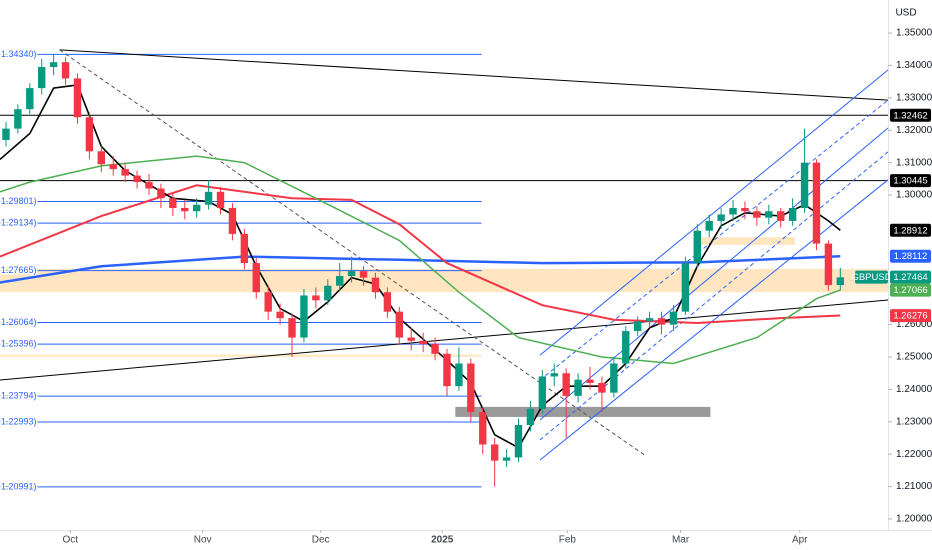 This screenshot has height=550, width=932. I want to click on y-tick-label: 1.26000, so click(914, 324).